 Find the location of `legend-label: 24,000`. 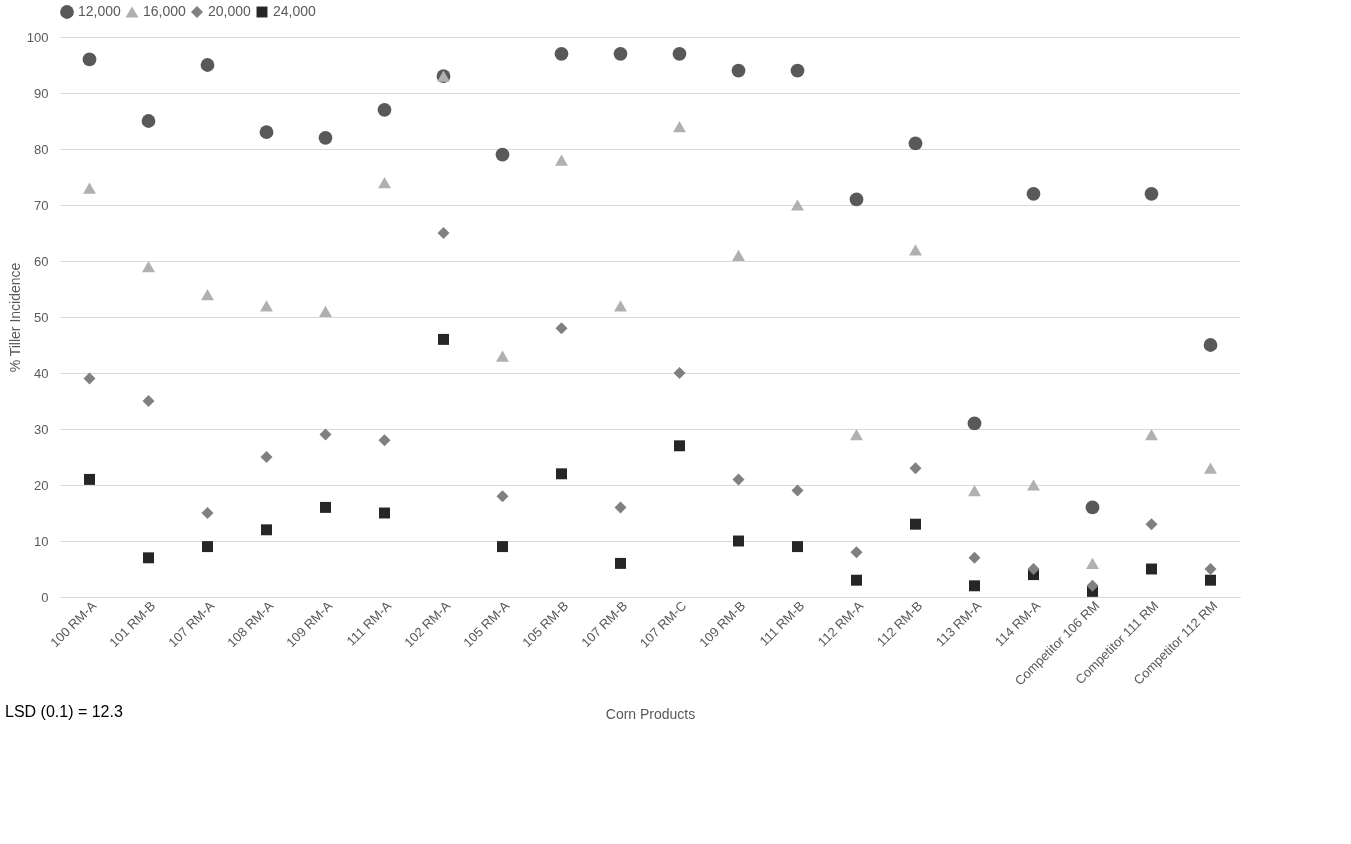

legend-label: 24,000 is located at coordinates (295, 11).